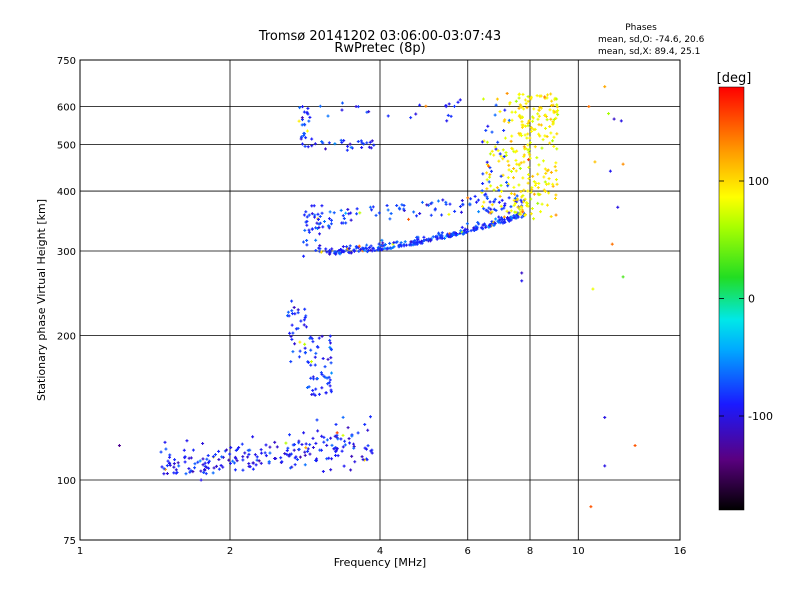 The height and width of the screenshot is (600, 800). What do you see at coordinates (230, 551) in the screenshot?
I see `x-tick-label: 2` at bounding box center [230, 551].